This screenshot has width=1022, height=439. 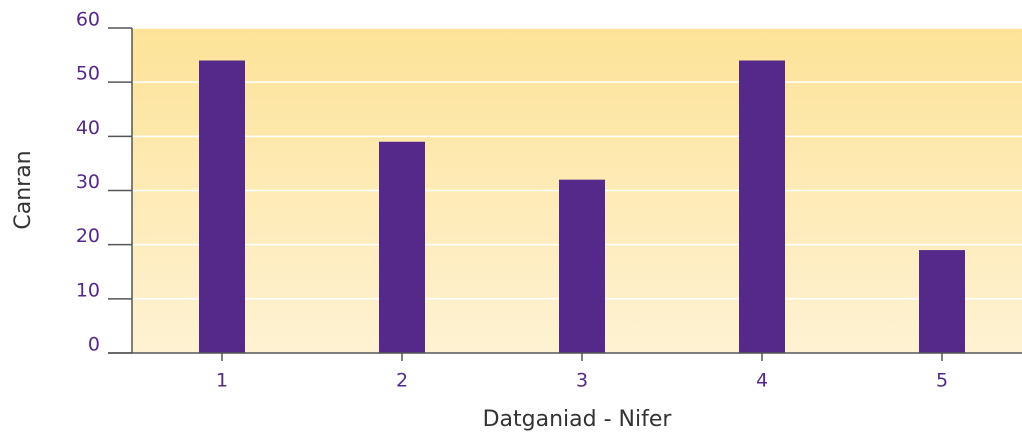 I want to click on x-tick-label: 2, so click(x=402, y=381).